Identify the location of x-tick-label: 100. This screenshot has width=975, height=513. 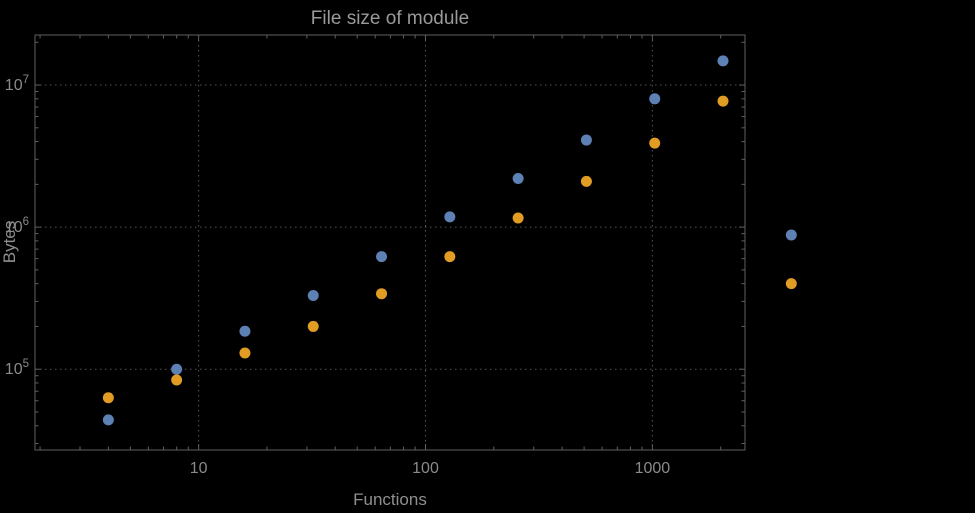
(425, 468).